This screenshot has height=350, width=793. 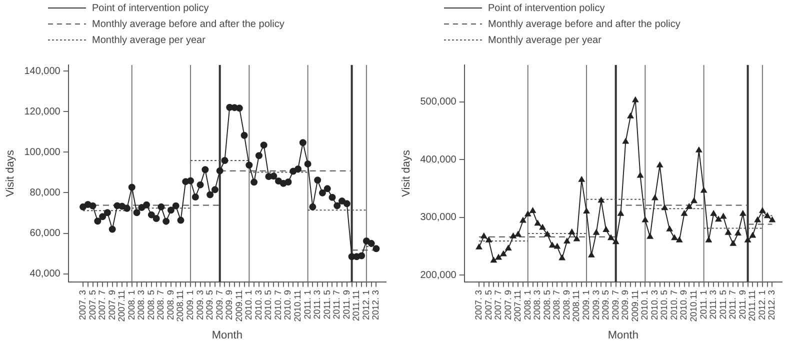 I want to click on y-tick-label: 40,000, so click(x=45, y=274).